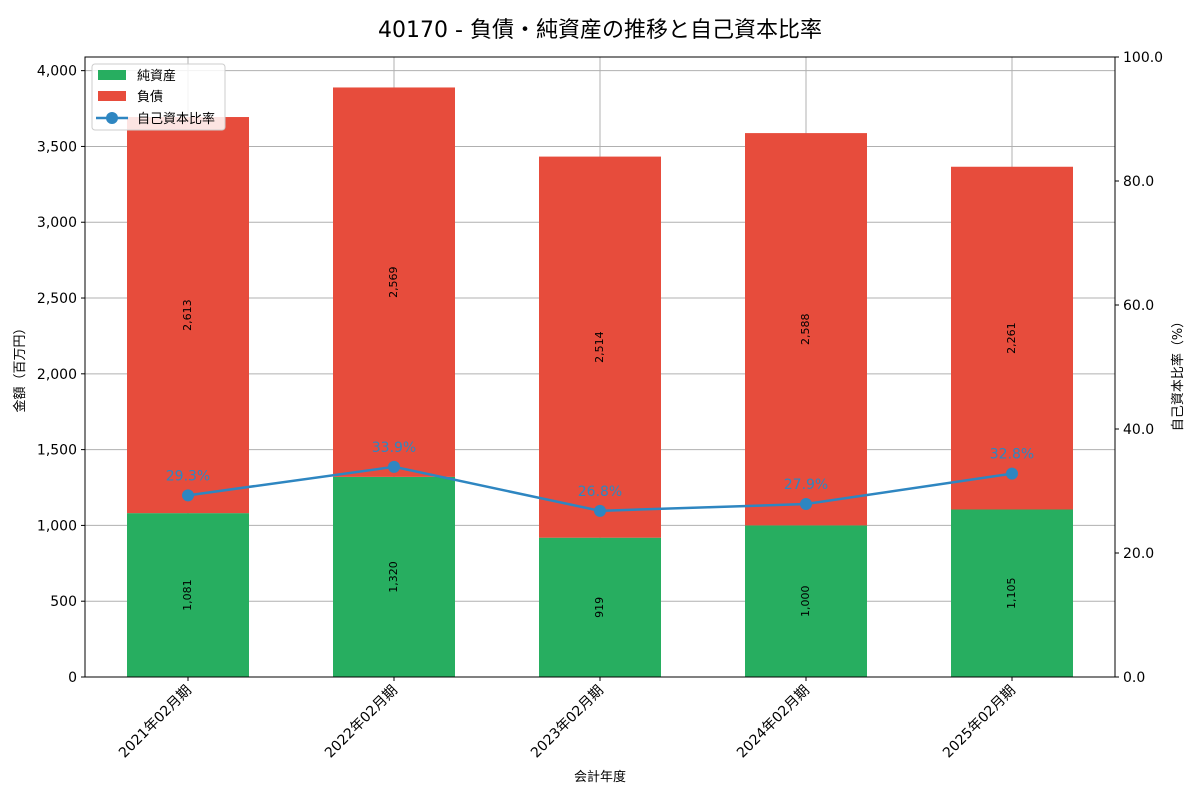 This screenshot has height=800, width=1200. What do you see at coordinates (1138, 554) in the screenshot?
I see `svg-text: 20.0` at bounding box center [1138, 554].